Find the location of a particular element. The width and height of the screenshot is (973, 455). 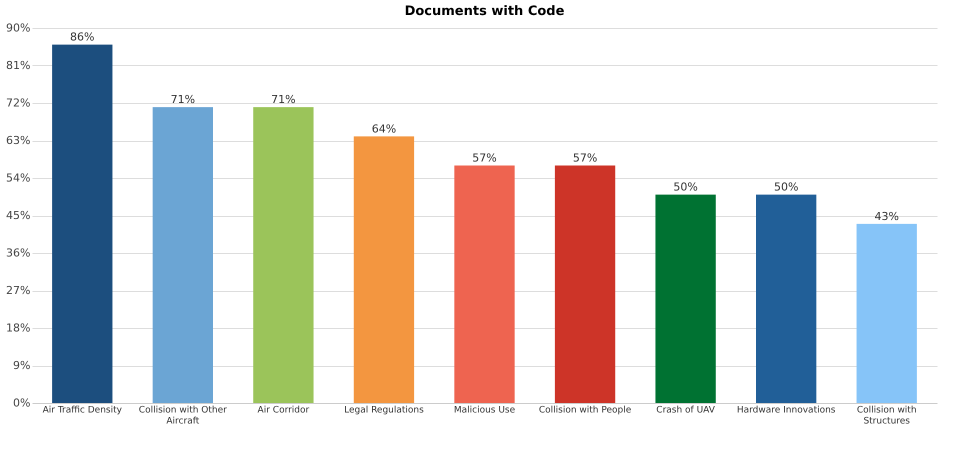

y-tick-label: 18% is located at coordinates (18, 328).